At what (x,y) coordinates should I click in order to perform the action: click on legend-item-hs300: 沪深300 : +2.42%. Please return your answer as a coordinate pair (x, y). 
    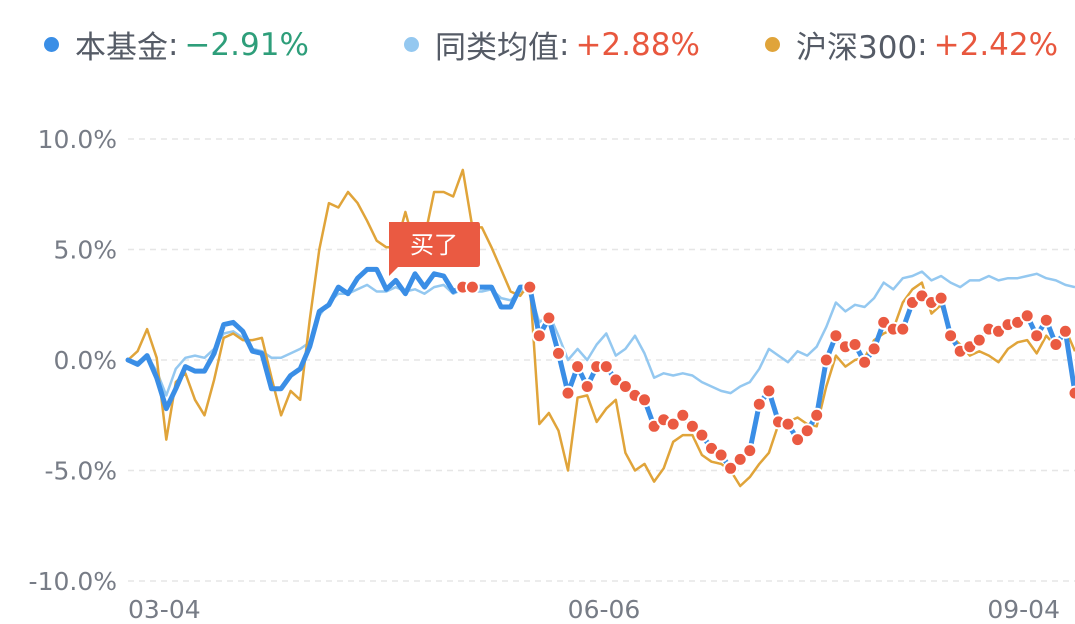
    Looking at the image, I should click on (911, 44).